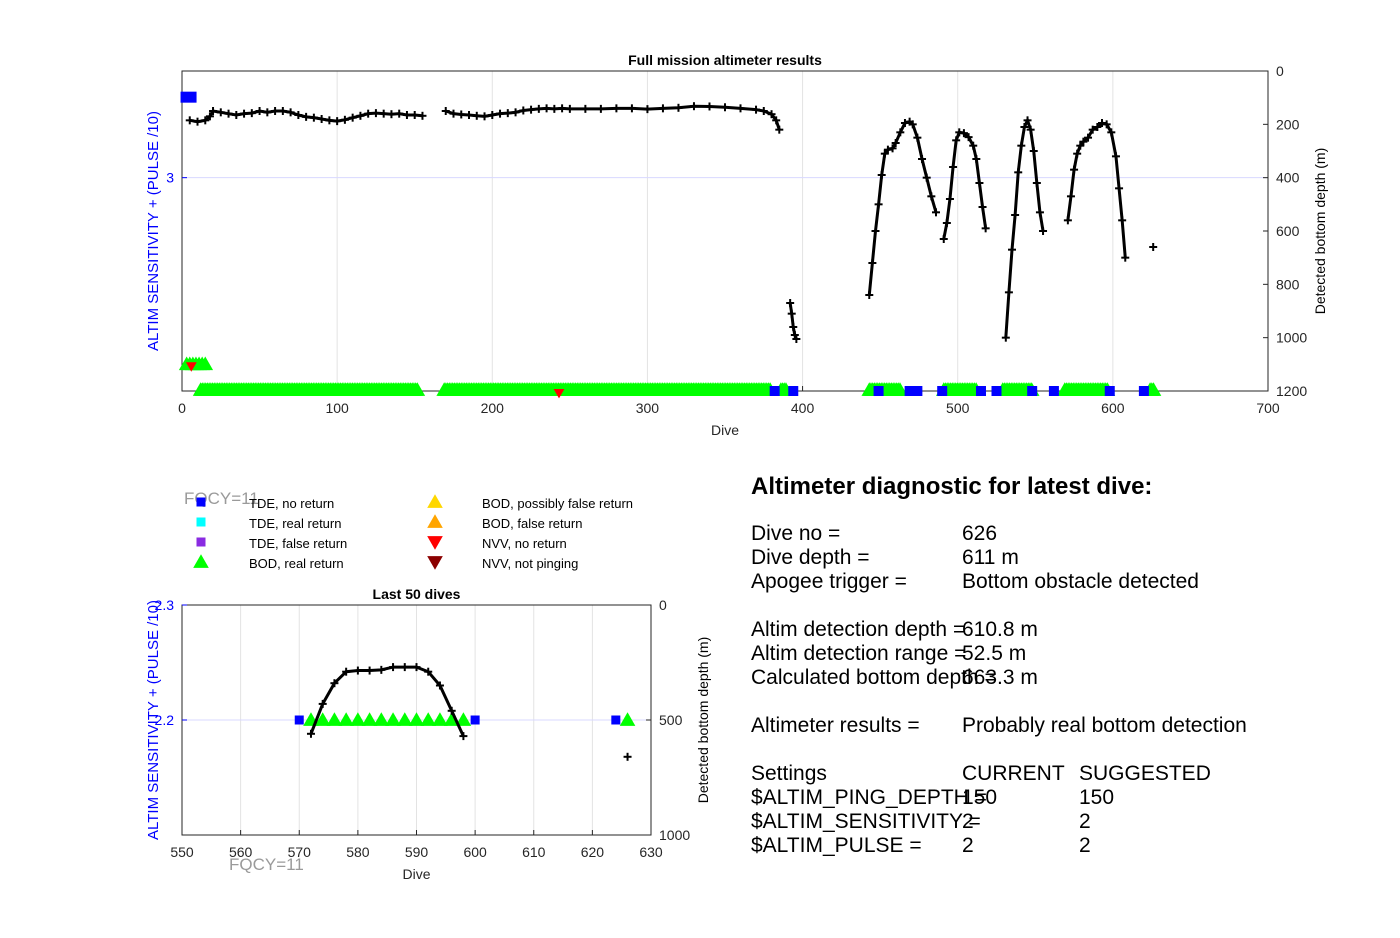 The image size is (1400, 938). What do you see at coordinates (1000, 629) in the screenshot?
I see `diagnostic-value: 610.8 m` at bounding box center [1000, 629].